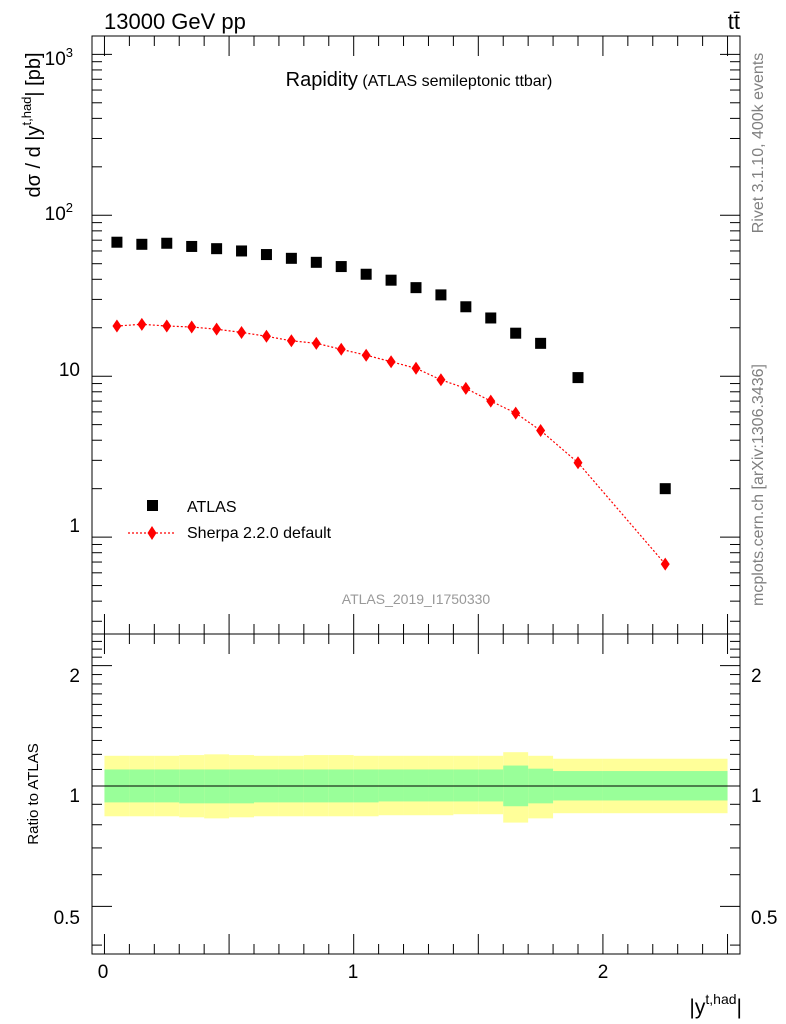 This screenshot has width=786, height=1024. What do you see at coordinates (603, 972) in the screenshot?
I see `xtick-label: 2` at bounding box center [603, 972].